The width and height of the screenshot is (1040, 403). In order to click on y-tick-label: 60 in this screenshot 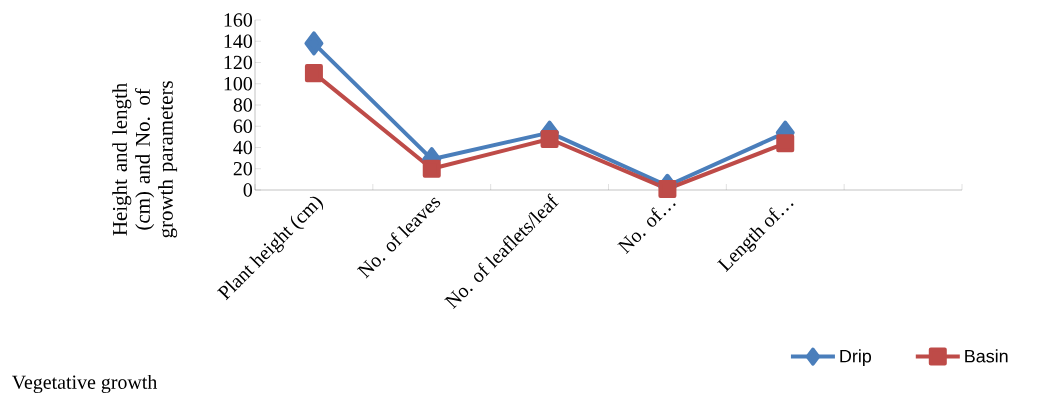, I will do `click(243, 126)`.